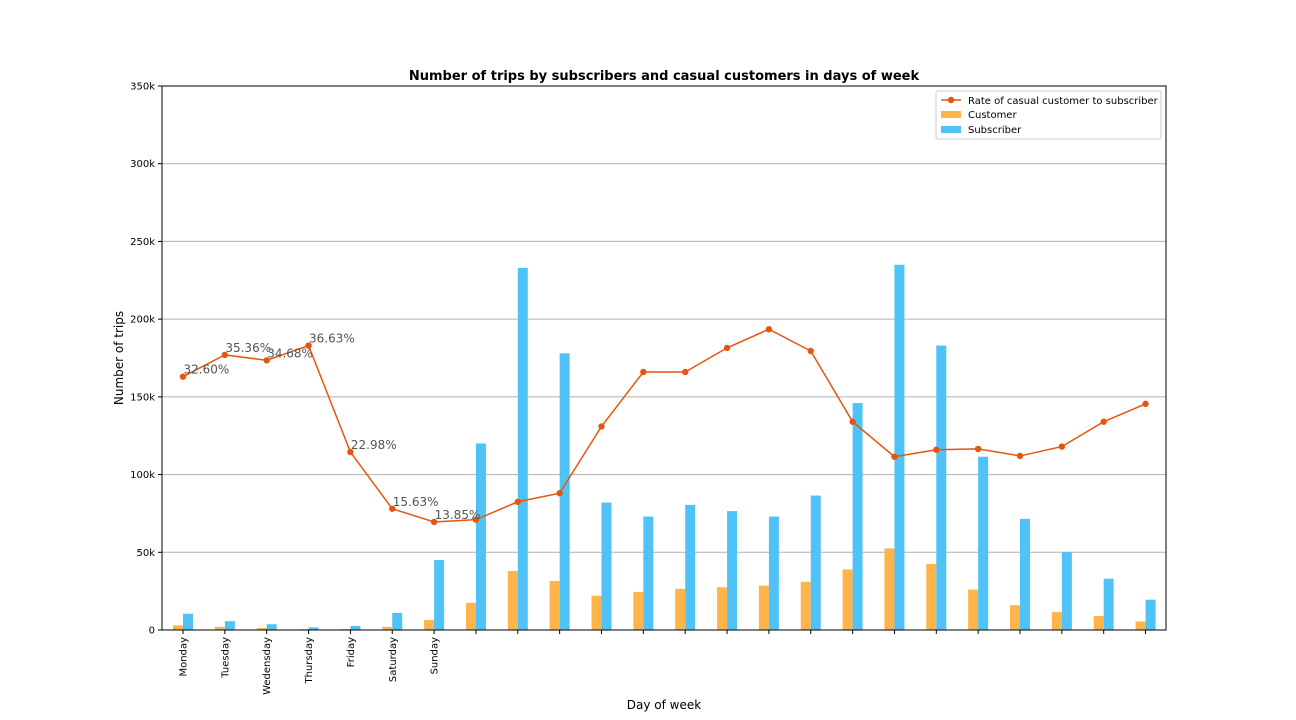 This screenshot has height=720, width=1296. Describe the element at coordinates (416, 502) in the screenshot. I see `rate-annotation: 15.63%` at that location.